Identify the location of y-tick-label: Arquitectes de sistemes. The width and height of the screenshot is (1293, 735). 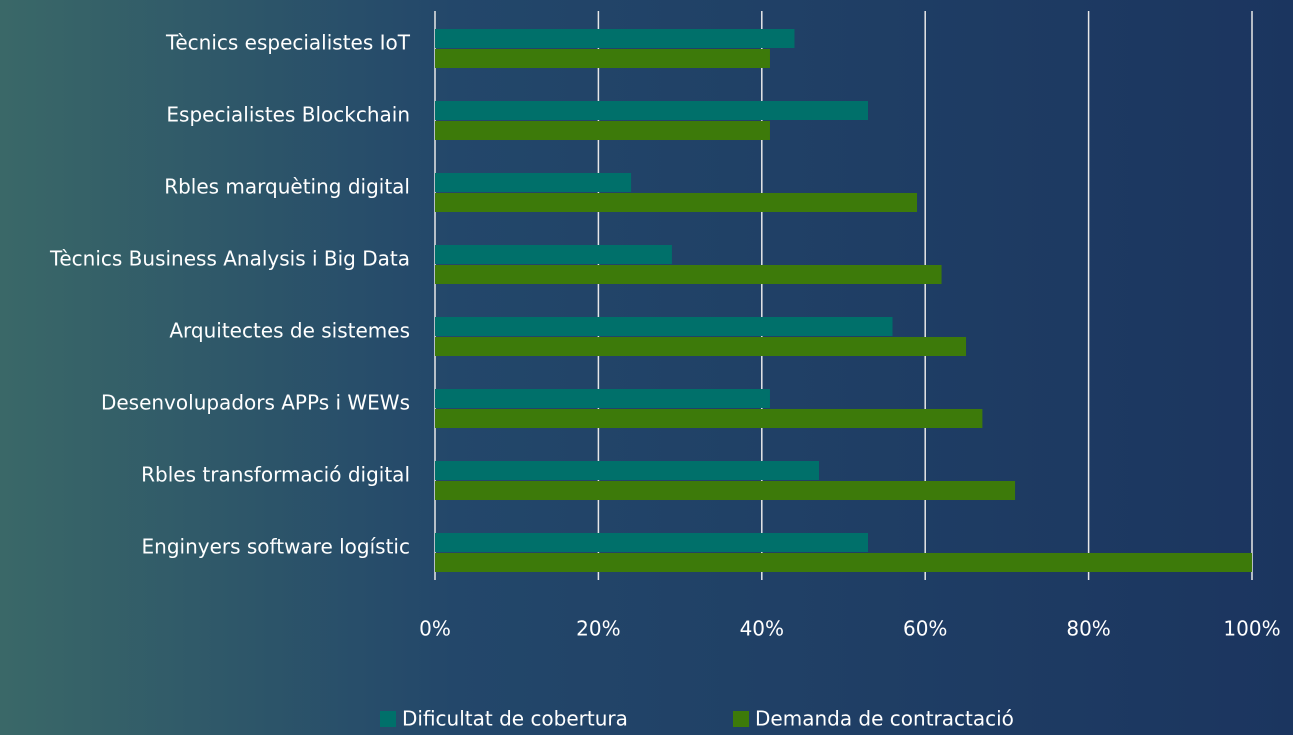
(289, 331).